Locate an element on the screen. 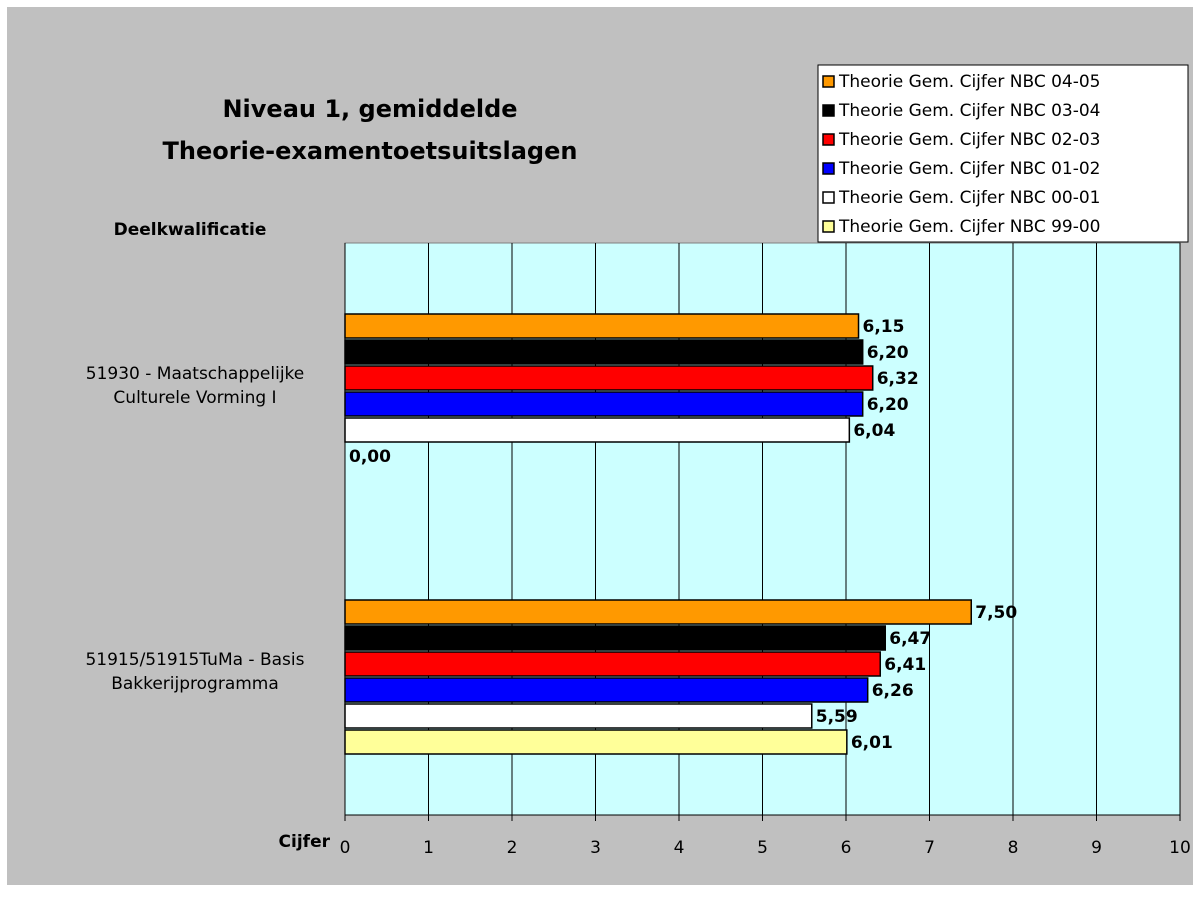 Image resolution: width=1200 pixels, height=899 pixels. x-tick-label: 4 is located at coordinates (679, 848).